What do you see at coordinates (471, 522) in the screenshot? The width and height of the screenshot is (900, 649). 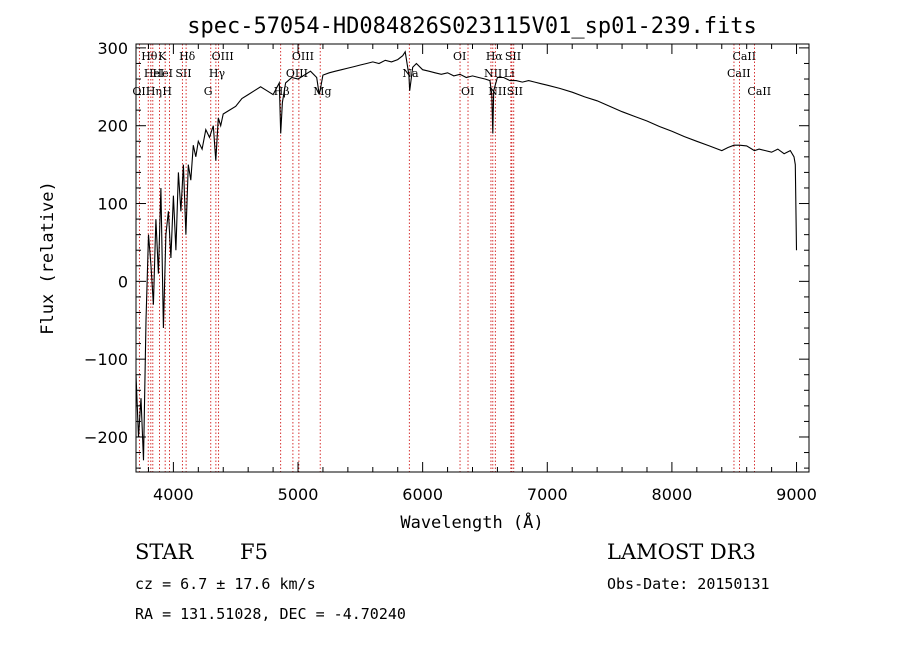 I see `x-axis-label: Wavelength (Å)` at bounding box center [471, 522].